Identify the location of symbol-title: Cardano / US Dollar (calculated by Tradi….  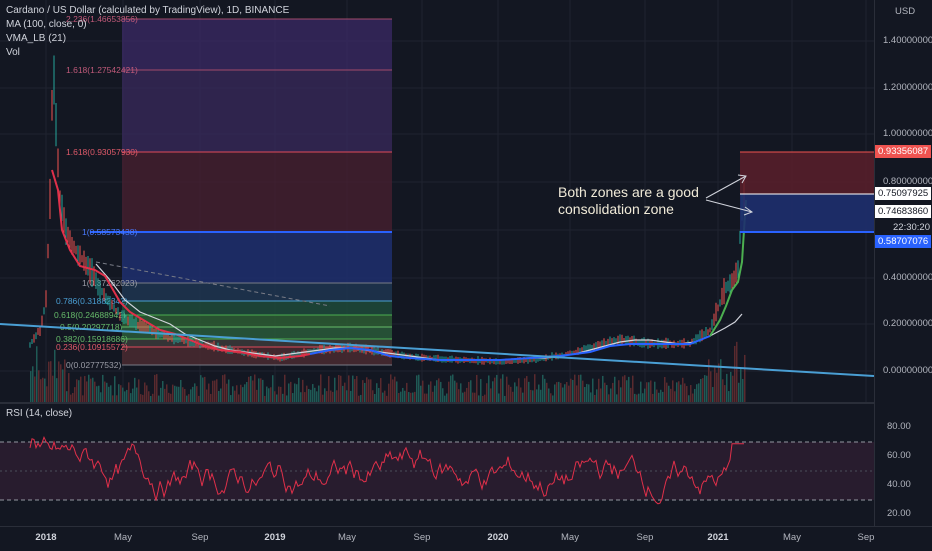
(148, 10).